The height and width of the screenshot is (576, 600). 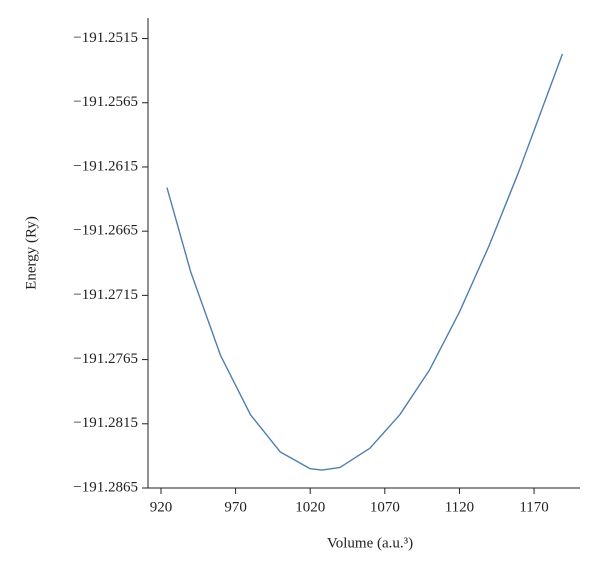 I want to click on x-tick-label: 1020, so click(x=310, y=507).